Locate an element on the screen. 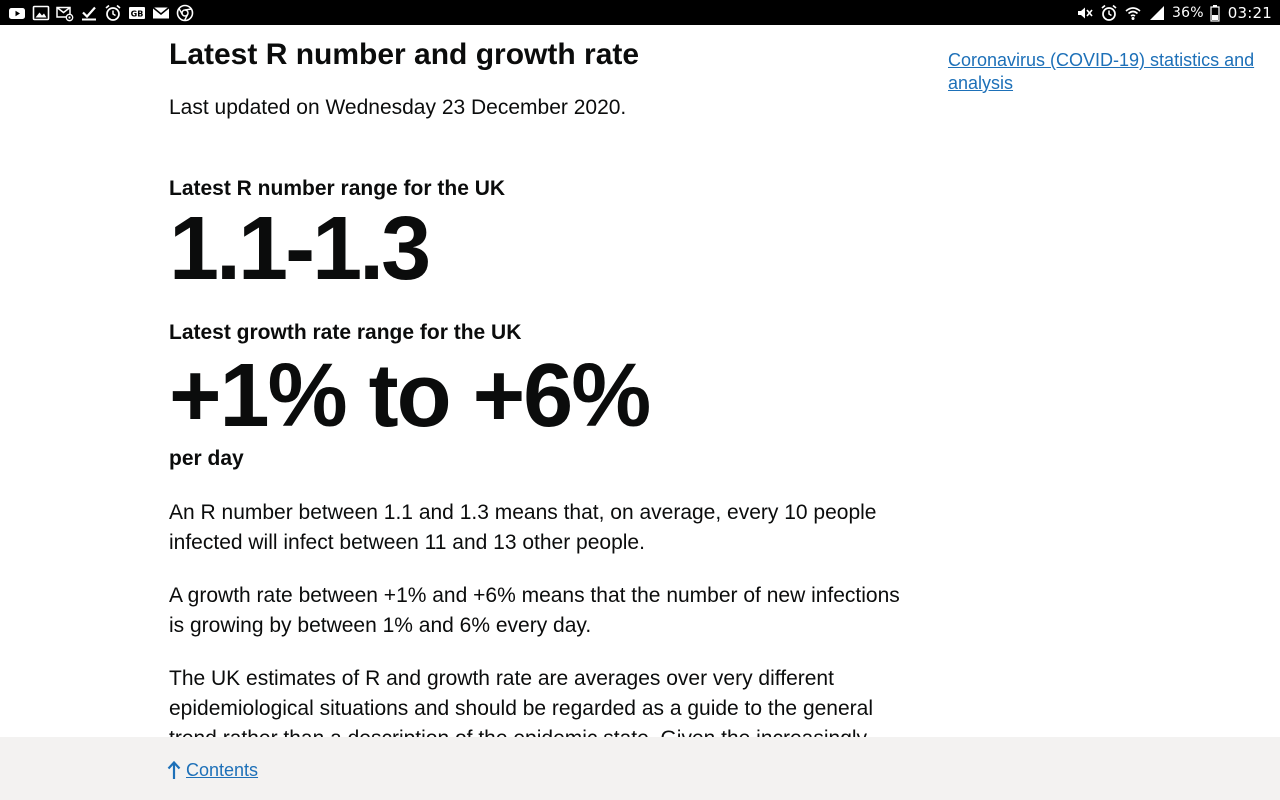  contents-bar: Contents is located at coordinates (640, 768).